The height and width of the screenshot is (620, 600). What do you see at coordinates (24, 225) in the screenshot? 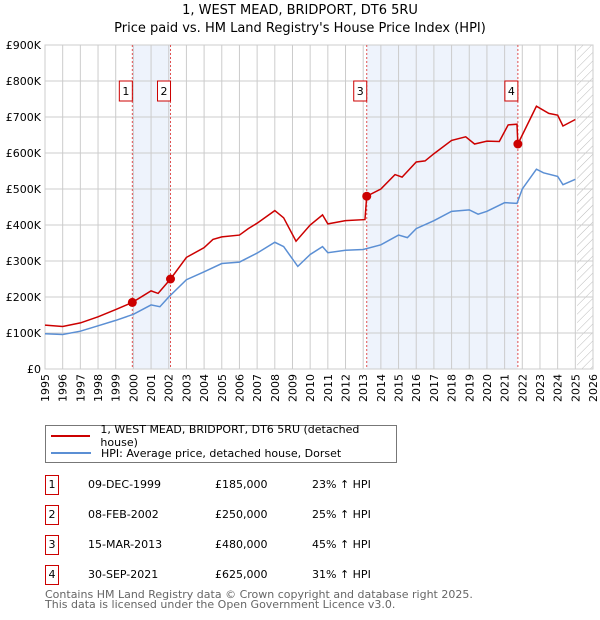
I see `y-tick-label: £400K` at bounding box center [24, 225].